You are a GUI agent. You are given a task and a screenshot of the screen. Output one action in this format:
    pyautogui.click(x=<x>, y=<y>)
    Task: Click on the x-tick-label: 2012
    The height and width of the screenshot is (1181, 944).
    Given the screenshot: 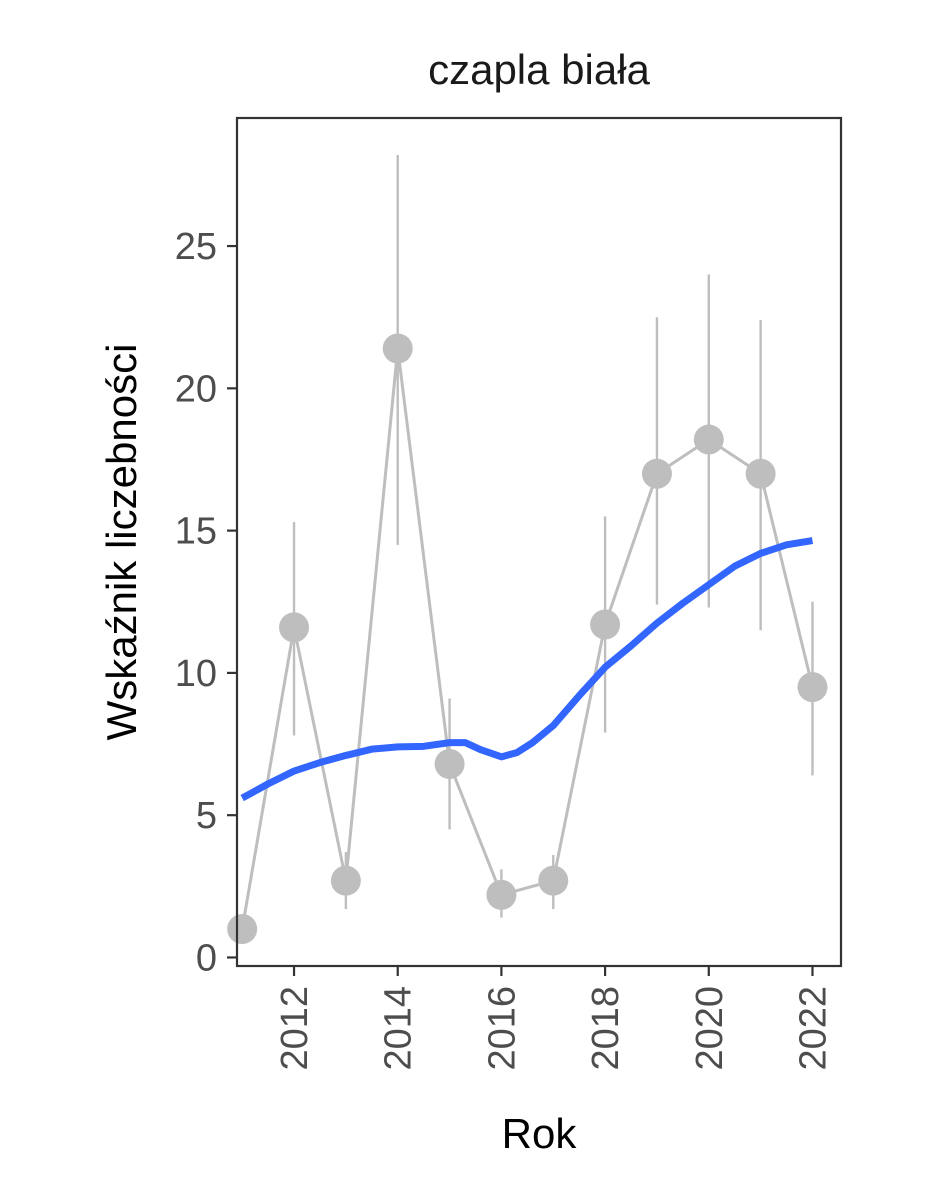 What is the action you would take?
    pyautogui.click(x=295, y=1028)
    